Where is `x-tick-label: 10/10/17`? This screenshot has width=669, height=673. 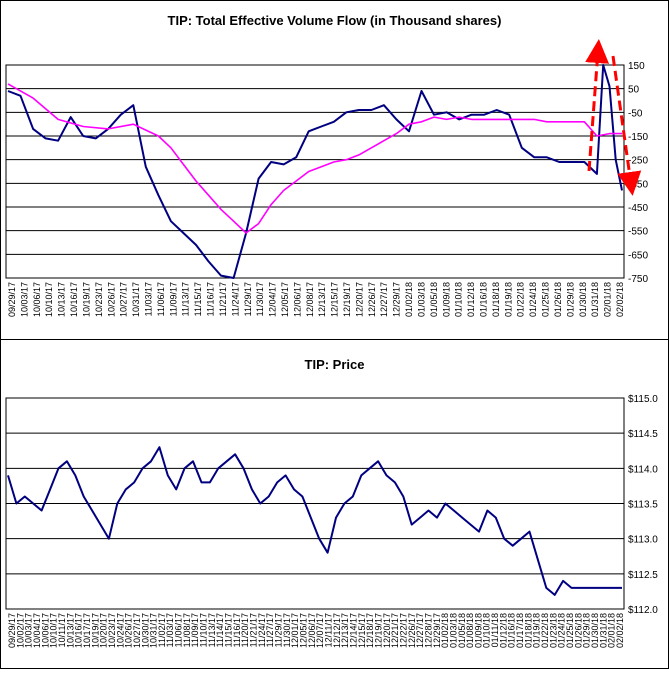
x-tick-label: 10/10/17 is located at coordinates (49, 299).